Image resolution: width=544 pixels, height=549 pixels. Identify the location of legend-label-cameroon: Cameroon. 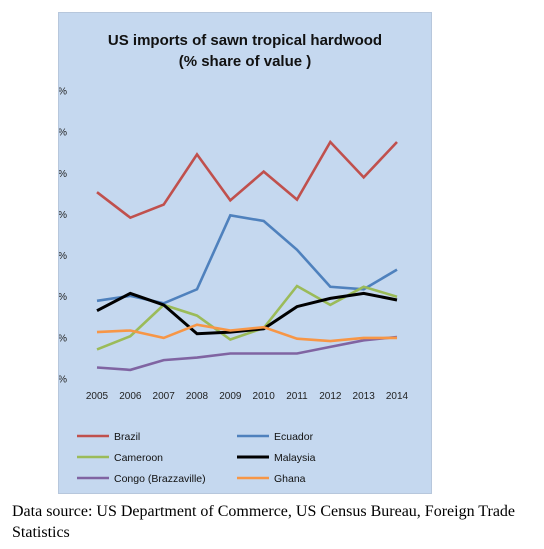
(138, 458).